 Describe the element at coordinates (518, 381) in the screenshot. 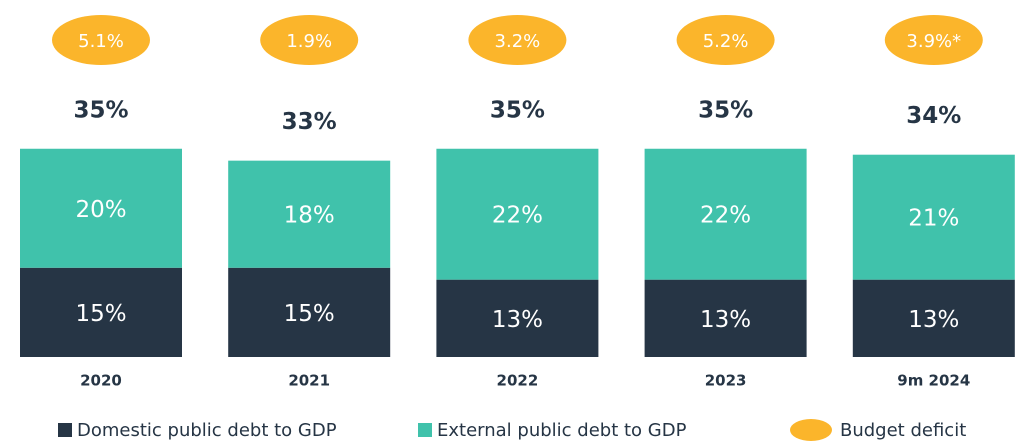

I see `x-tick-label: 2022` at that location.